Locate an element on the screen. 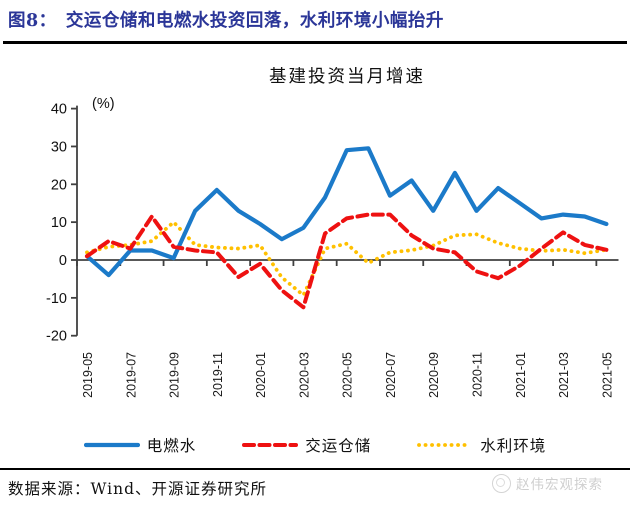 This screenshot has width=630, height=510. x-tick-label: 2019-11 is located at coordinates (218, 374).